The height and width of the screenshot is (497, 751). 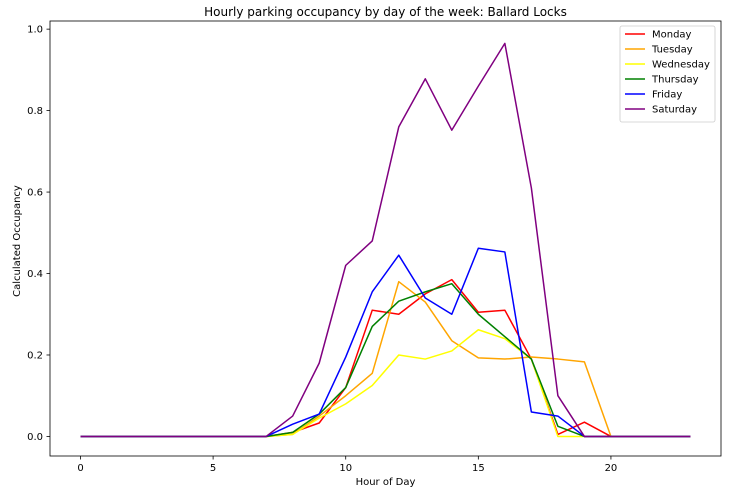 I want to click on x-tick-label: 10, so click(x=345, y=468).